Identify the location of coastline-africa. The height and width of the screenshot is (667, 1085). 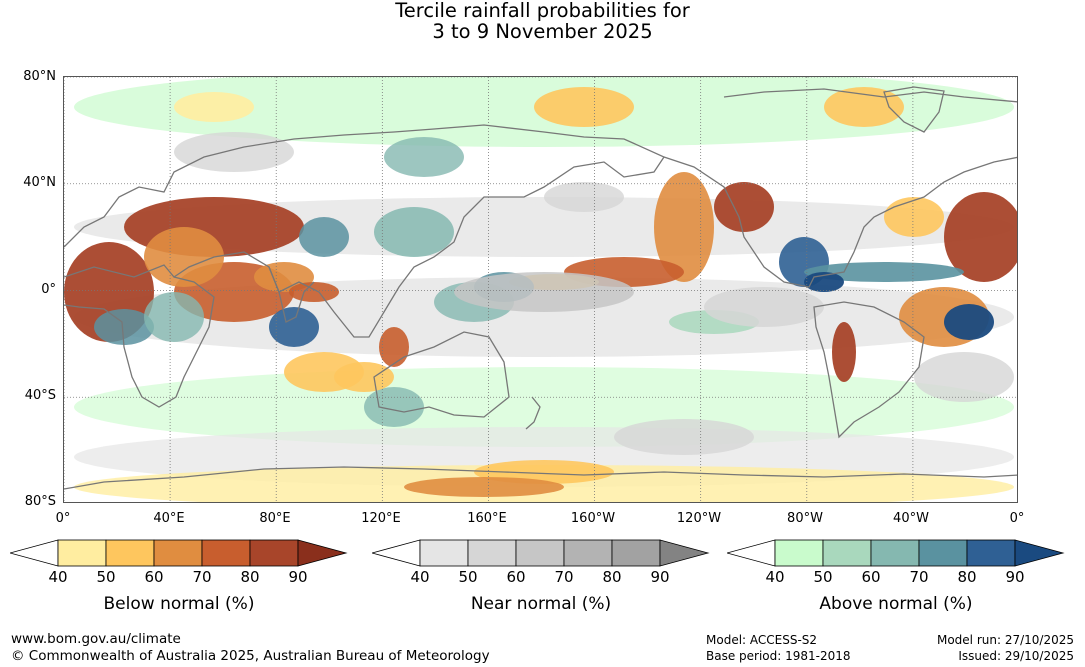
(139, 336).